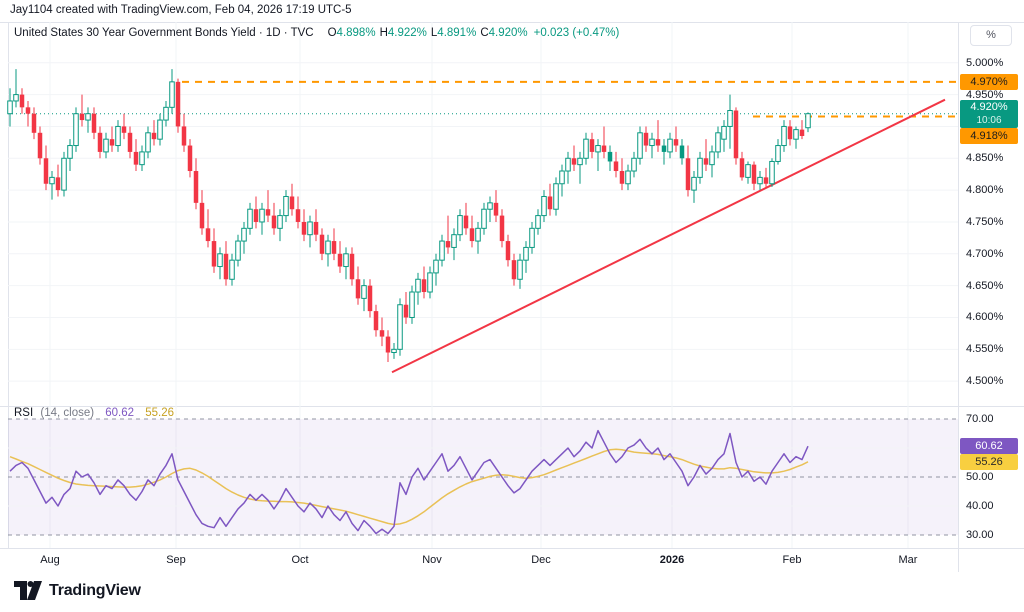 This screenshot has height=612, width=1024. I want to click on price-tick-label: 4.600%, so click(985, 317).